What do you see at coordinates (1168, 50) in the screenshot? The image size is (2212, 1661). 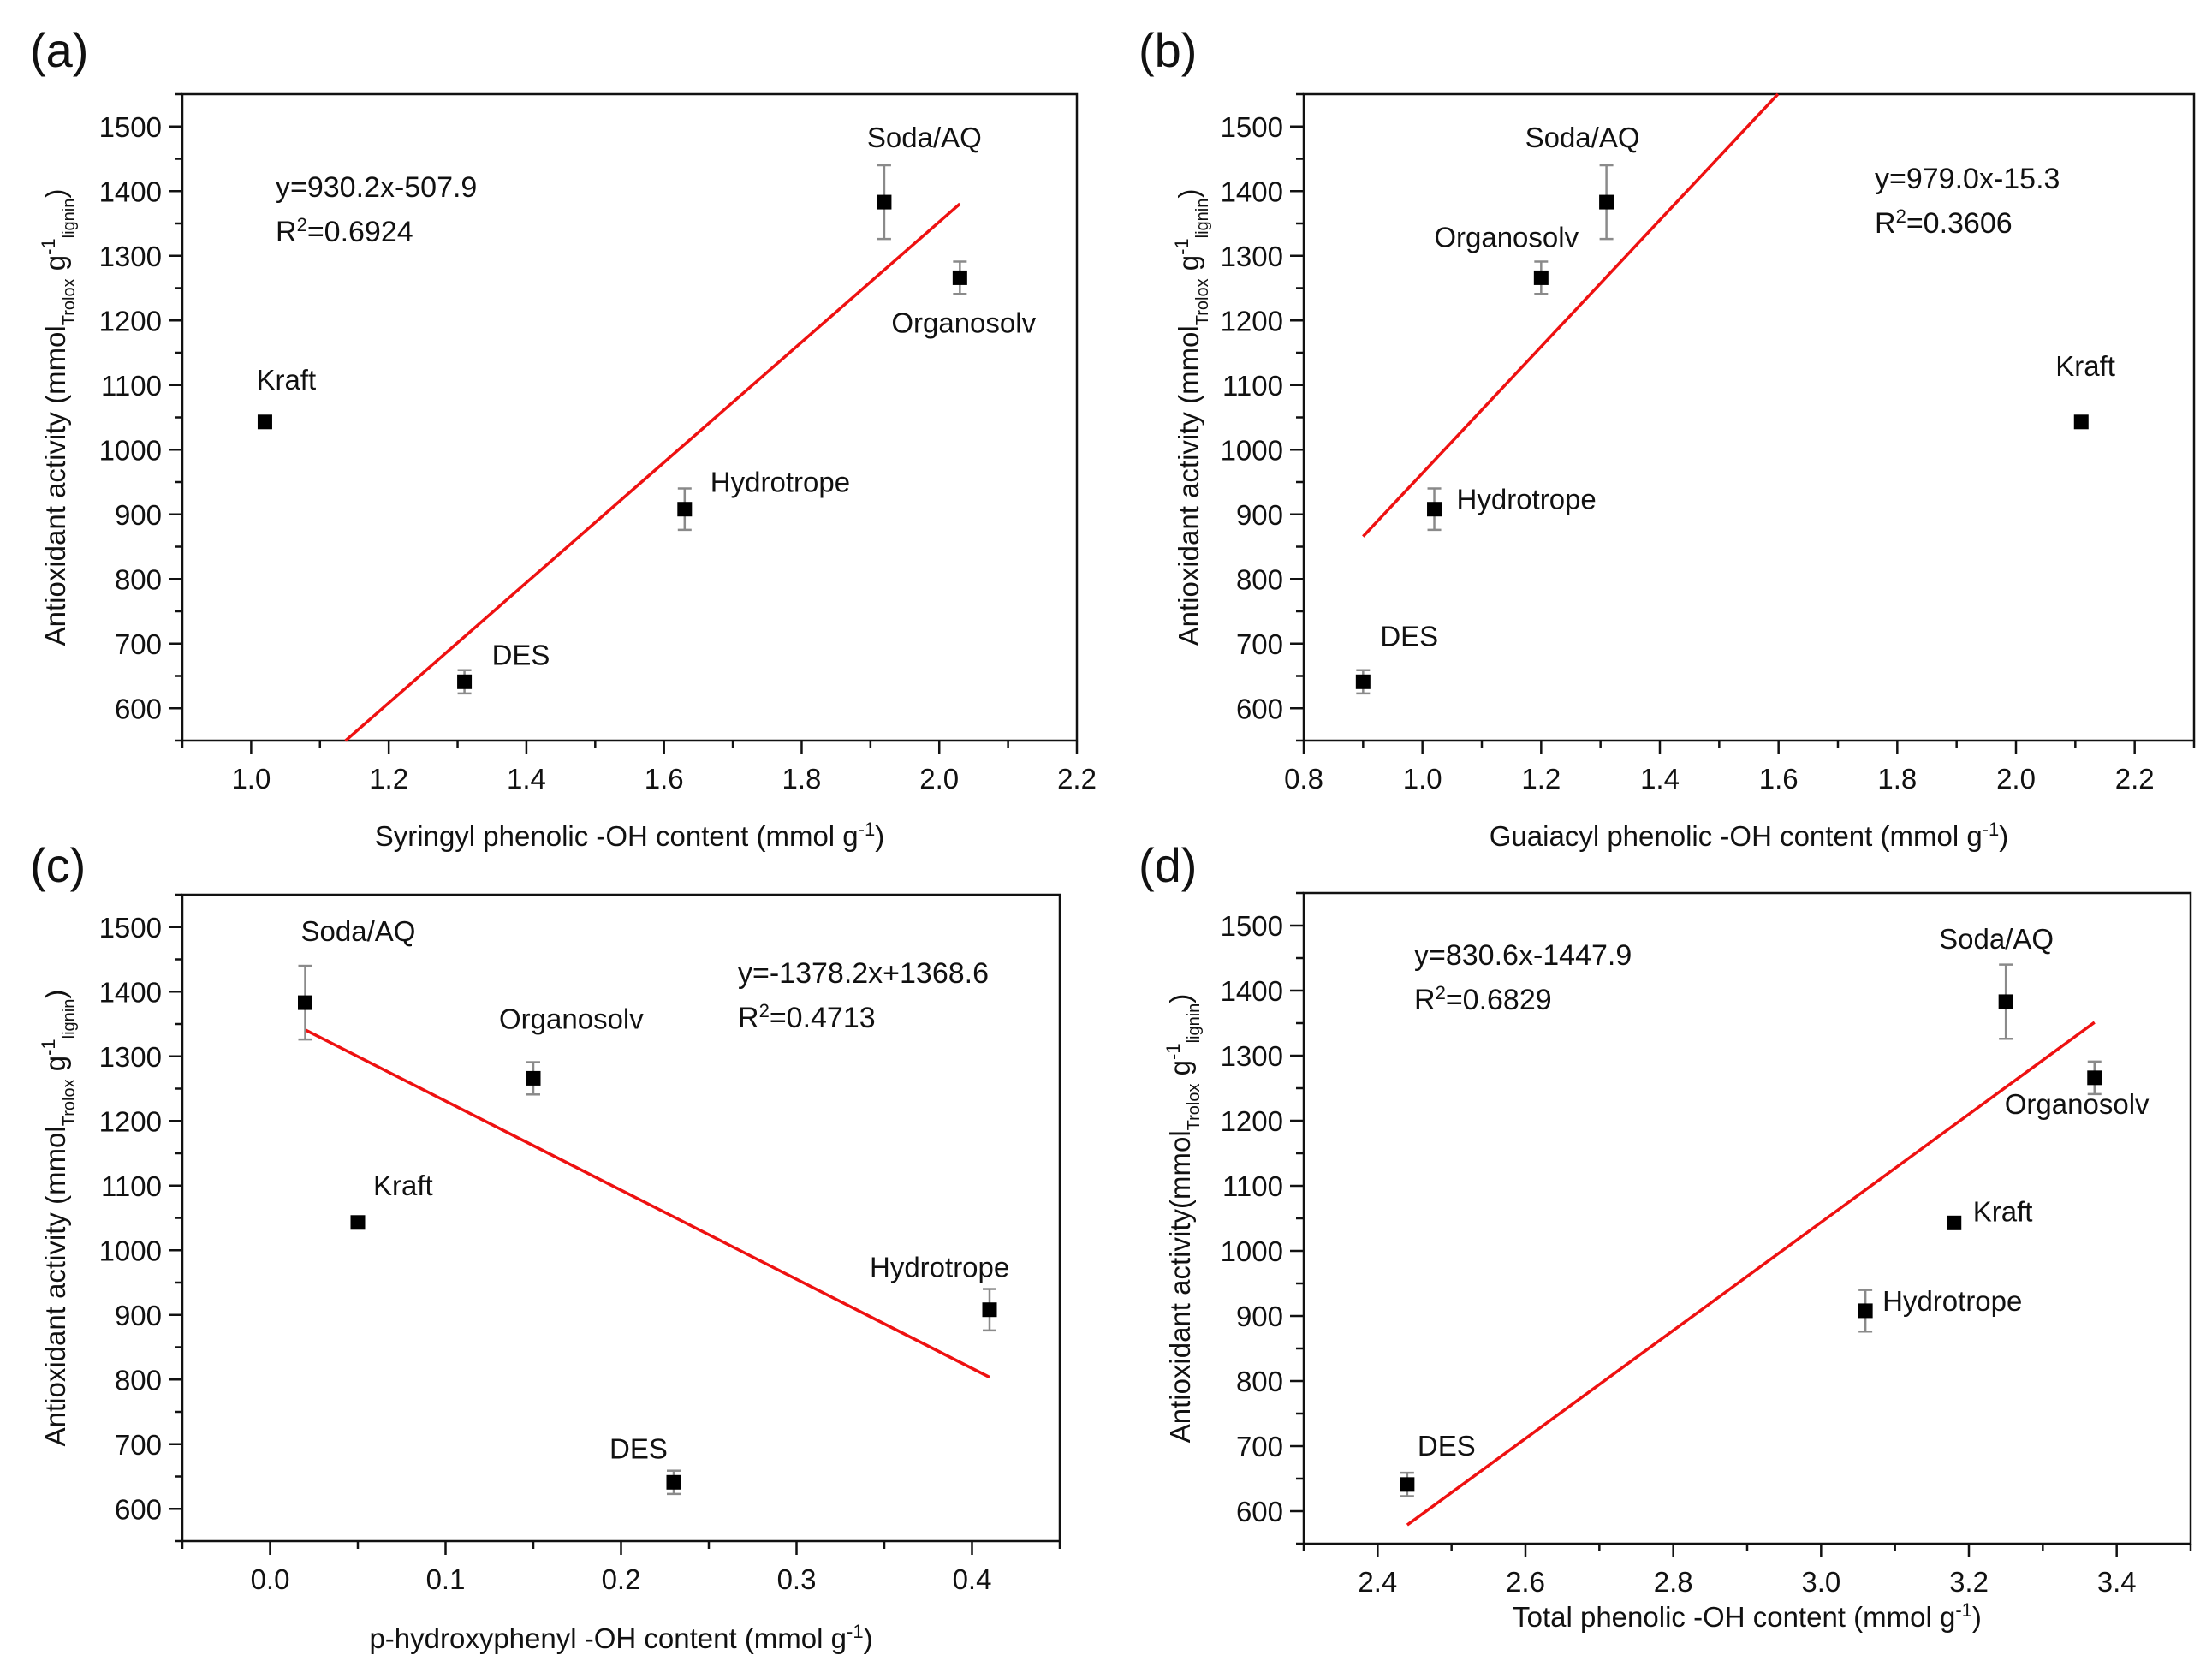 I see `panel-label: (b)` at bounding box center [1168, 50].